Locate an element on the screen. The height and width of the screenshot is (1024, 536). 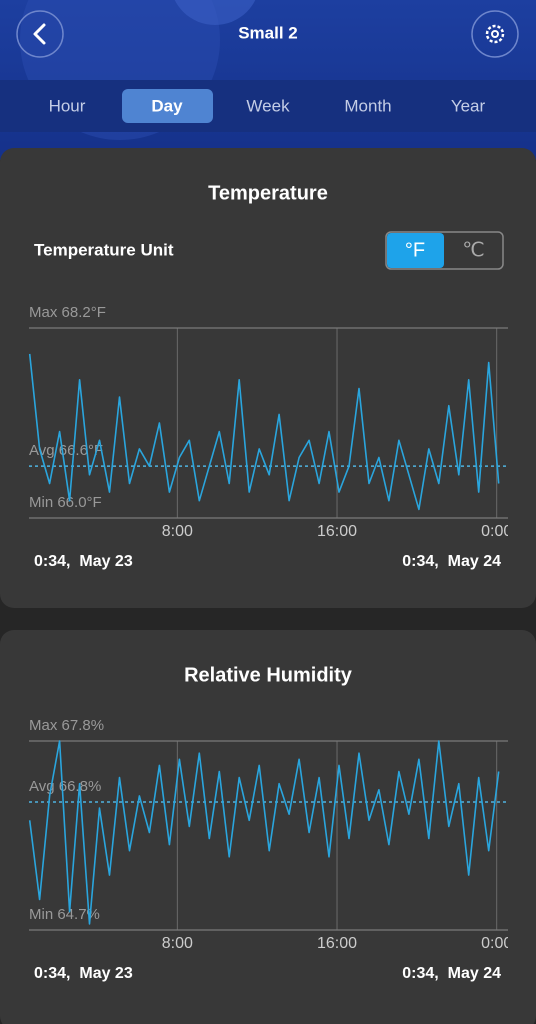
toggle-option: °F is located at coordinates (415, 250).